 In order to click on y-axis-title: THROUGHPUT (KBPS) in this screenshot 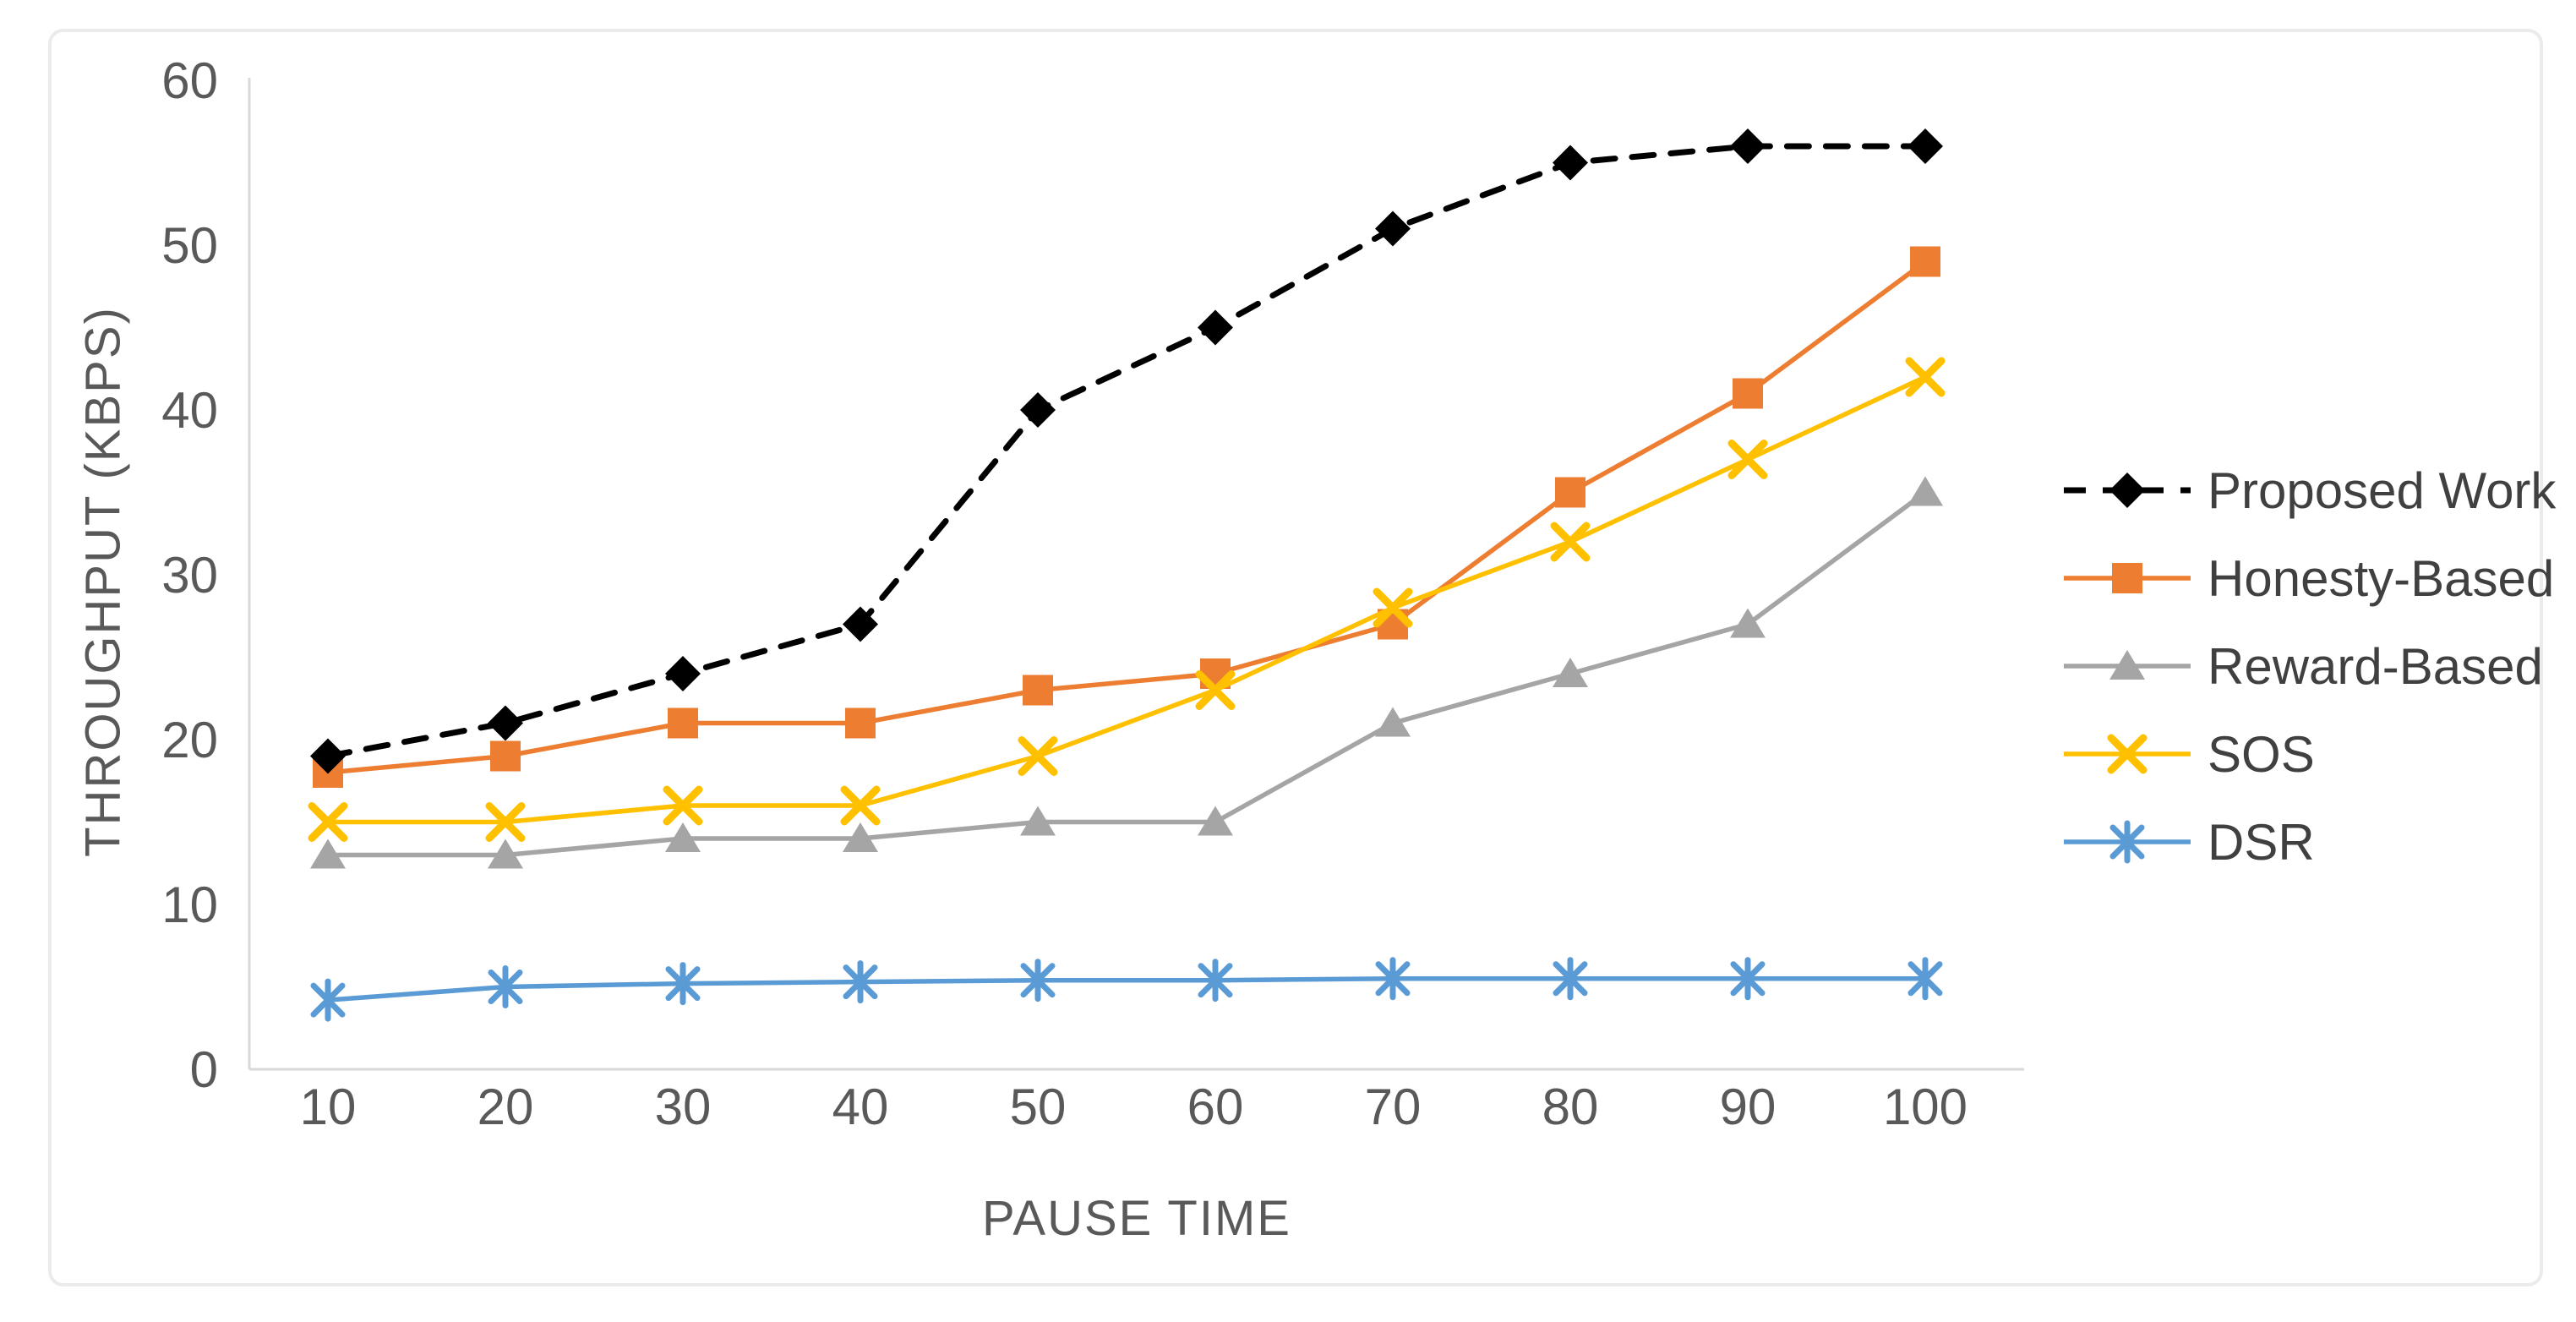, I will do `click(103, 581)`.